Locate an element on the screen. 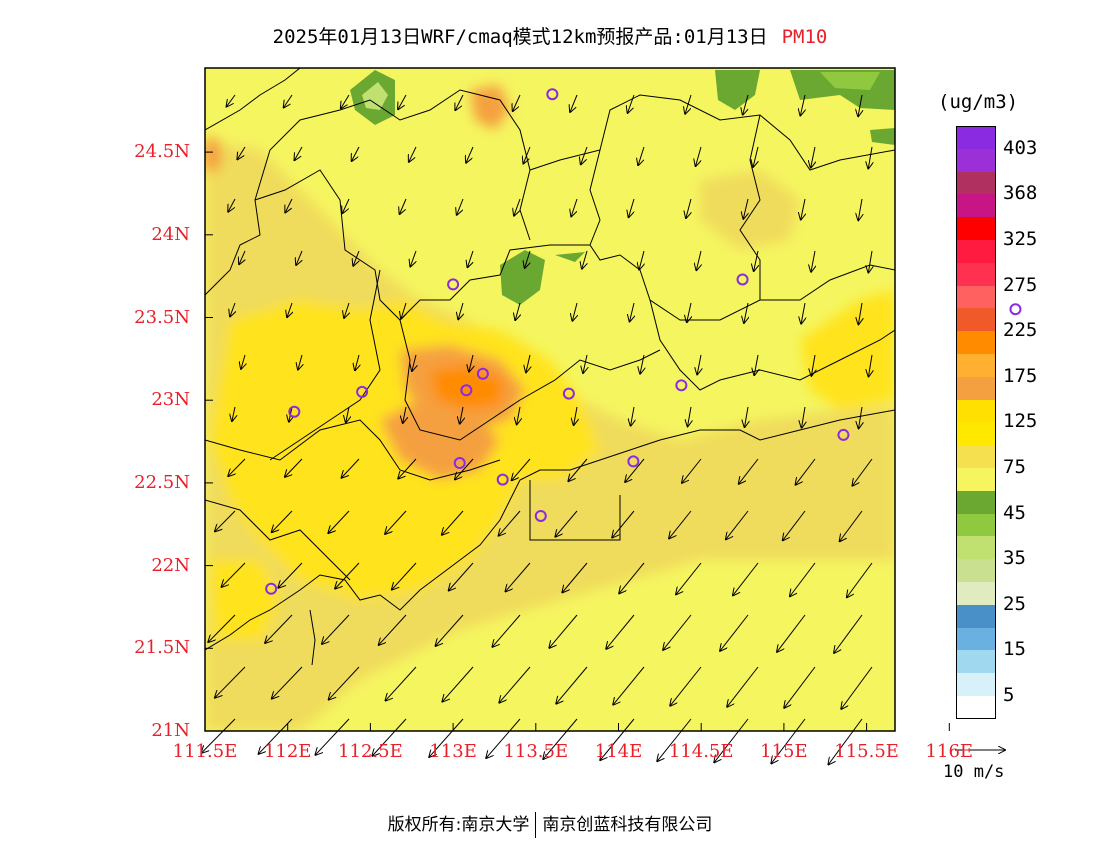 The image size is (1100, 850). colorbar-label: 15 is located at coordinates (1014, 649).